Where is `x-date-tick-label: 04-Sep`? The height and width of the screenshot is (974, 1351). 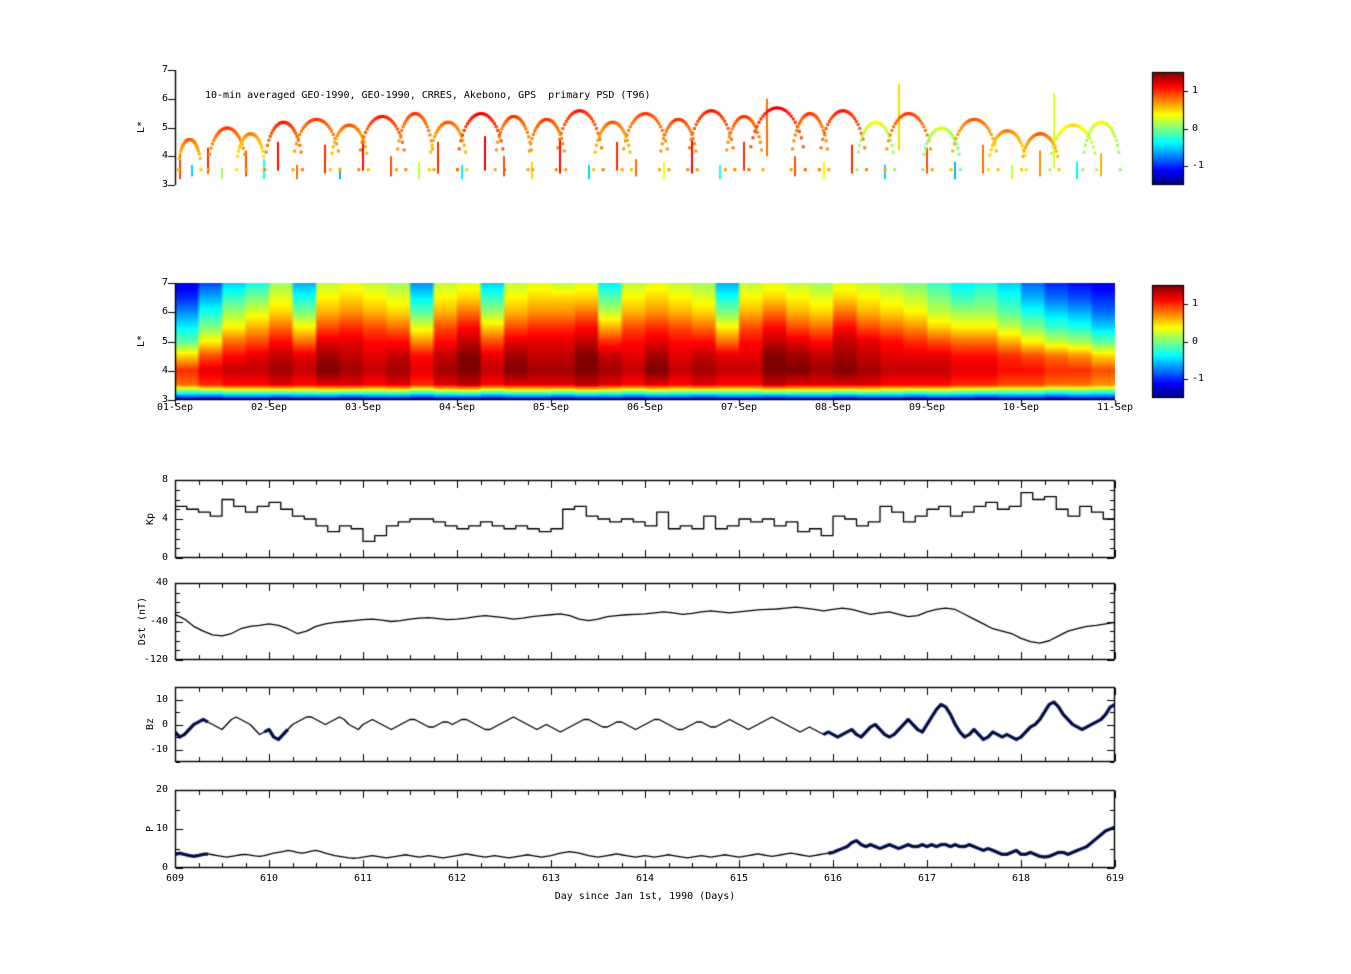 x-date-tick-label: 04-Sep is located at coordinates (457, 407).